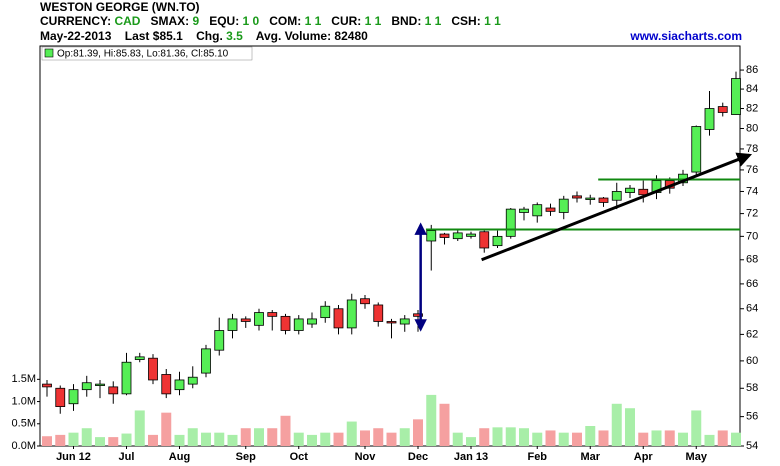 The image size is (780, 466). Describe the element at coordinates (537, 457) in the screenshot. I see `x-tick-label: Feb` at that location.